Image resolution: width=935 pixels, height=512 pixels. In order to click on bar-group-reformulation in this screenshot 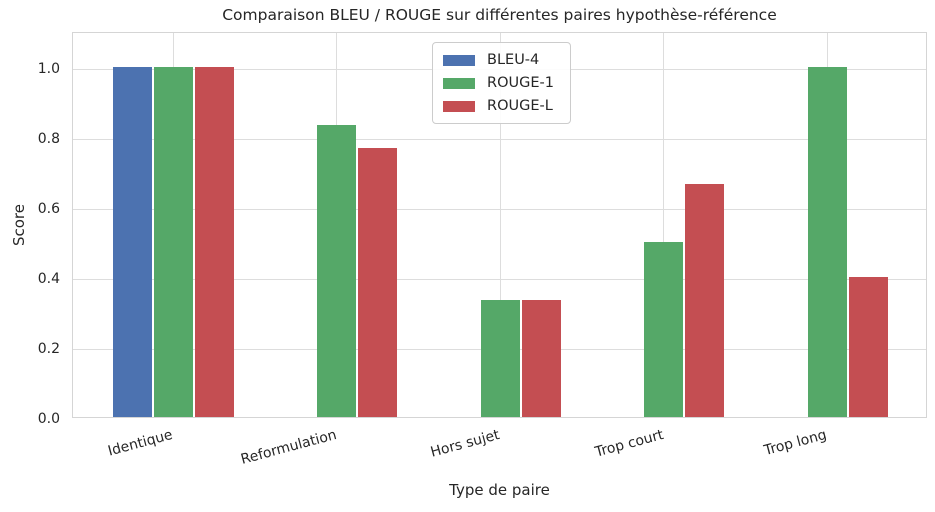, I will do `click(336, 225)`.